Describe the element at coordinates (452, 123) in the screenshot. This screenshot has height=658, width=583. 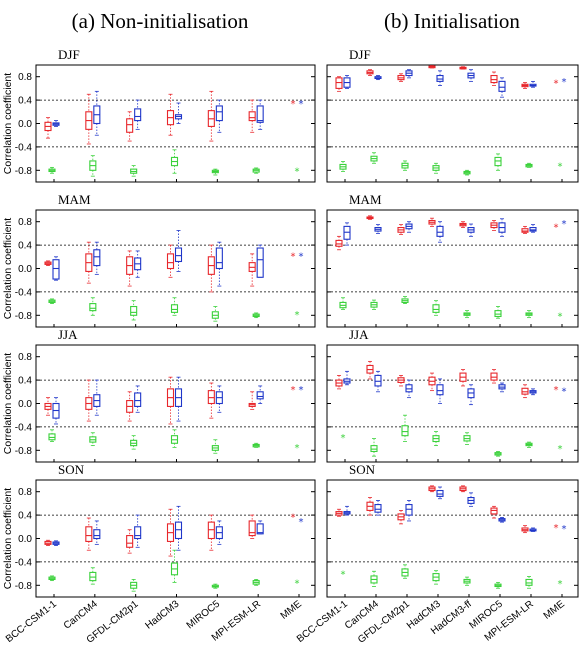
I see `panel-frame` at that location.